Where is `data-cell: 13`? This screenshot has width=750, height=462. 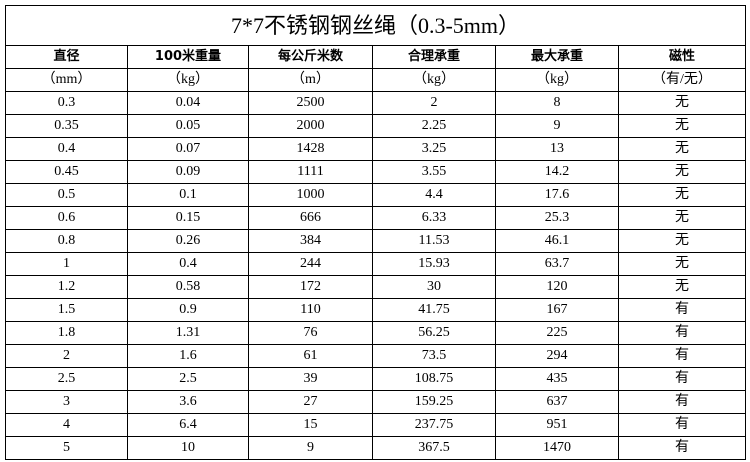
data-cell: 13 is located at coordinates (557, 149).